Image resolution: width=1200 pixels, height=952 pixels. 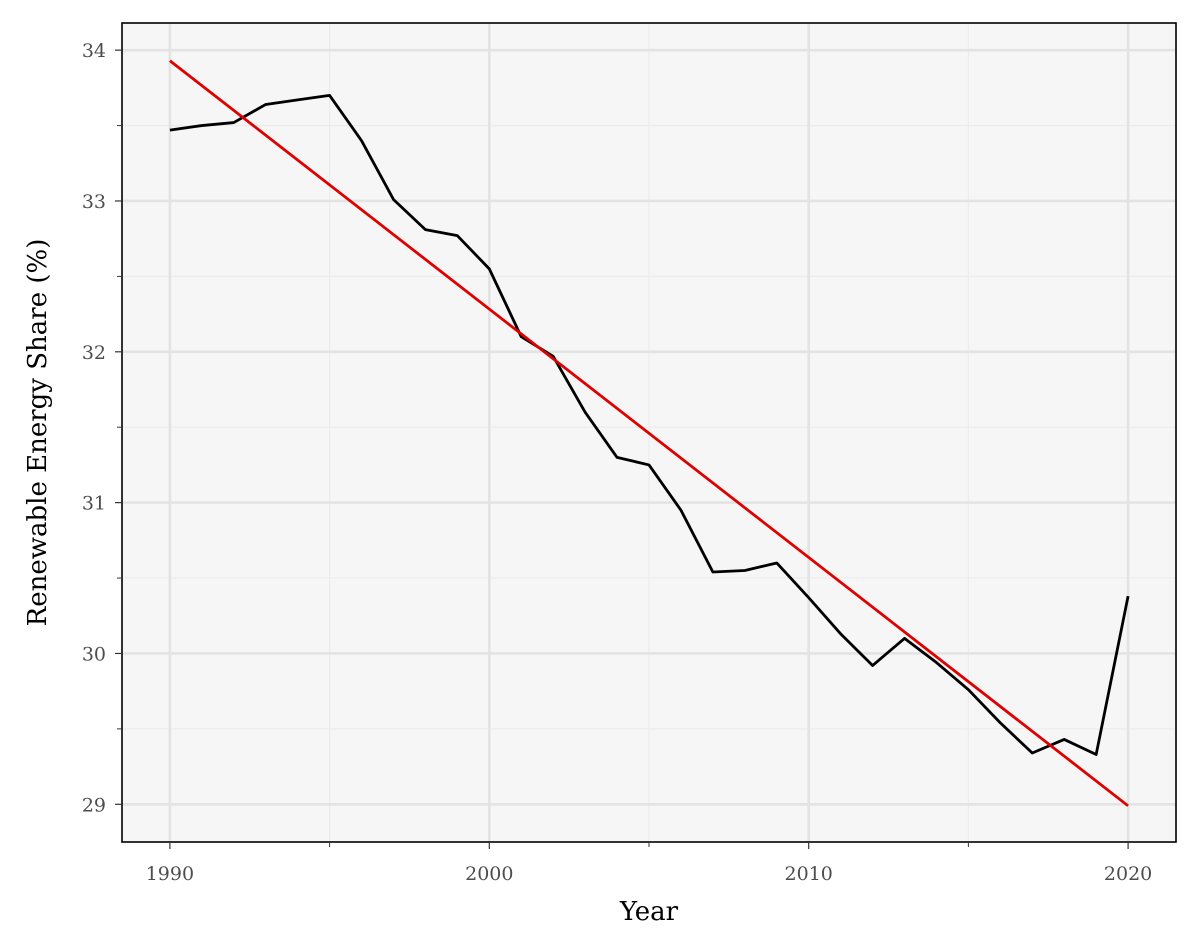 I want to click on x-tick-label: 2010, so click(x=809, y=874).